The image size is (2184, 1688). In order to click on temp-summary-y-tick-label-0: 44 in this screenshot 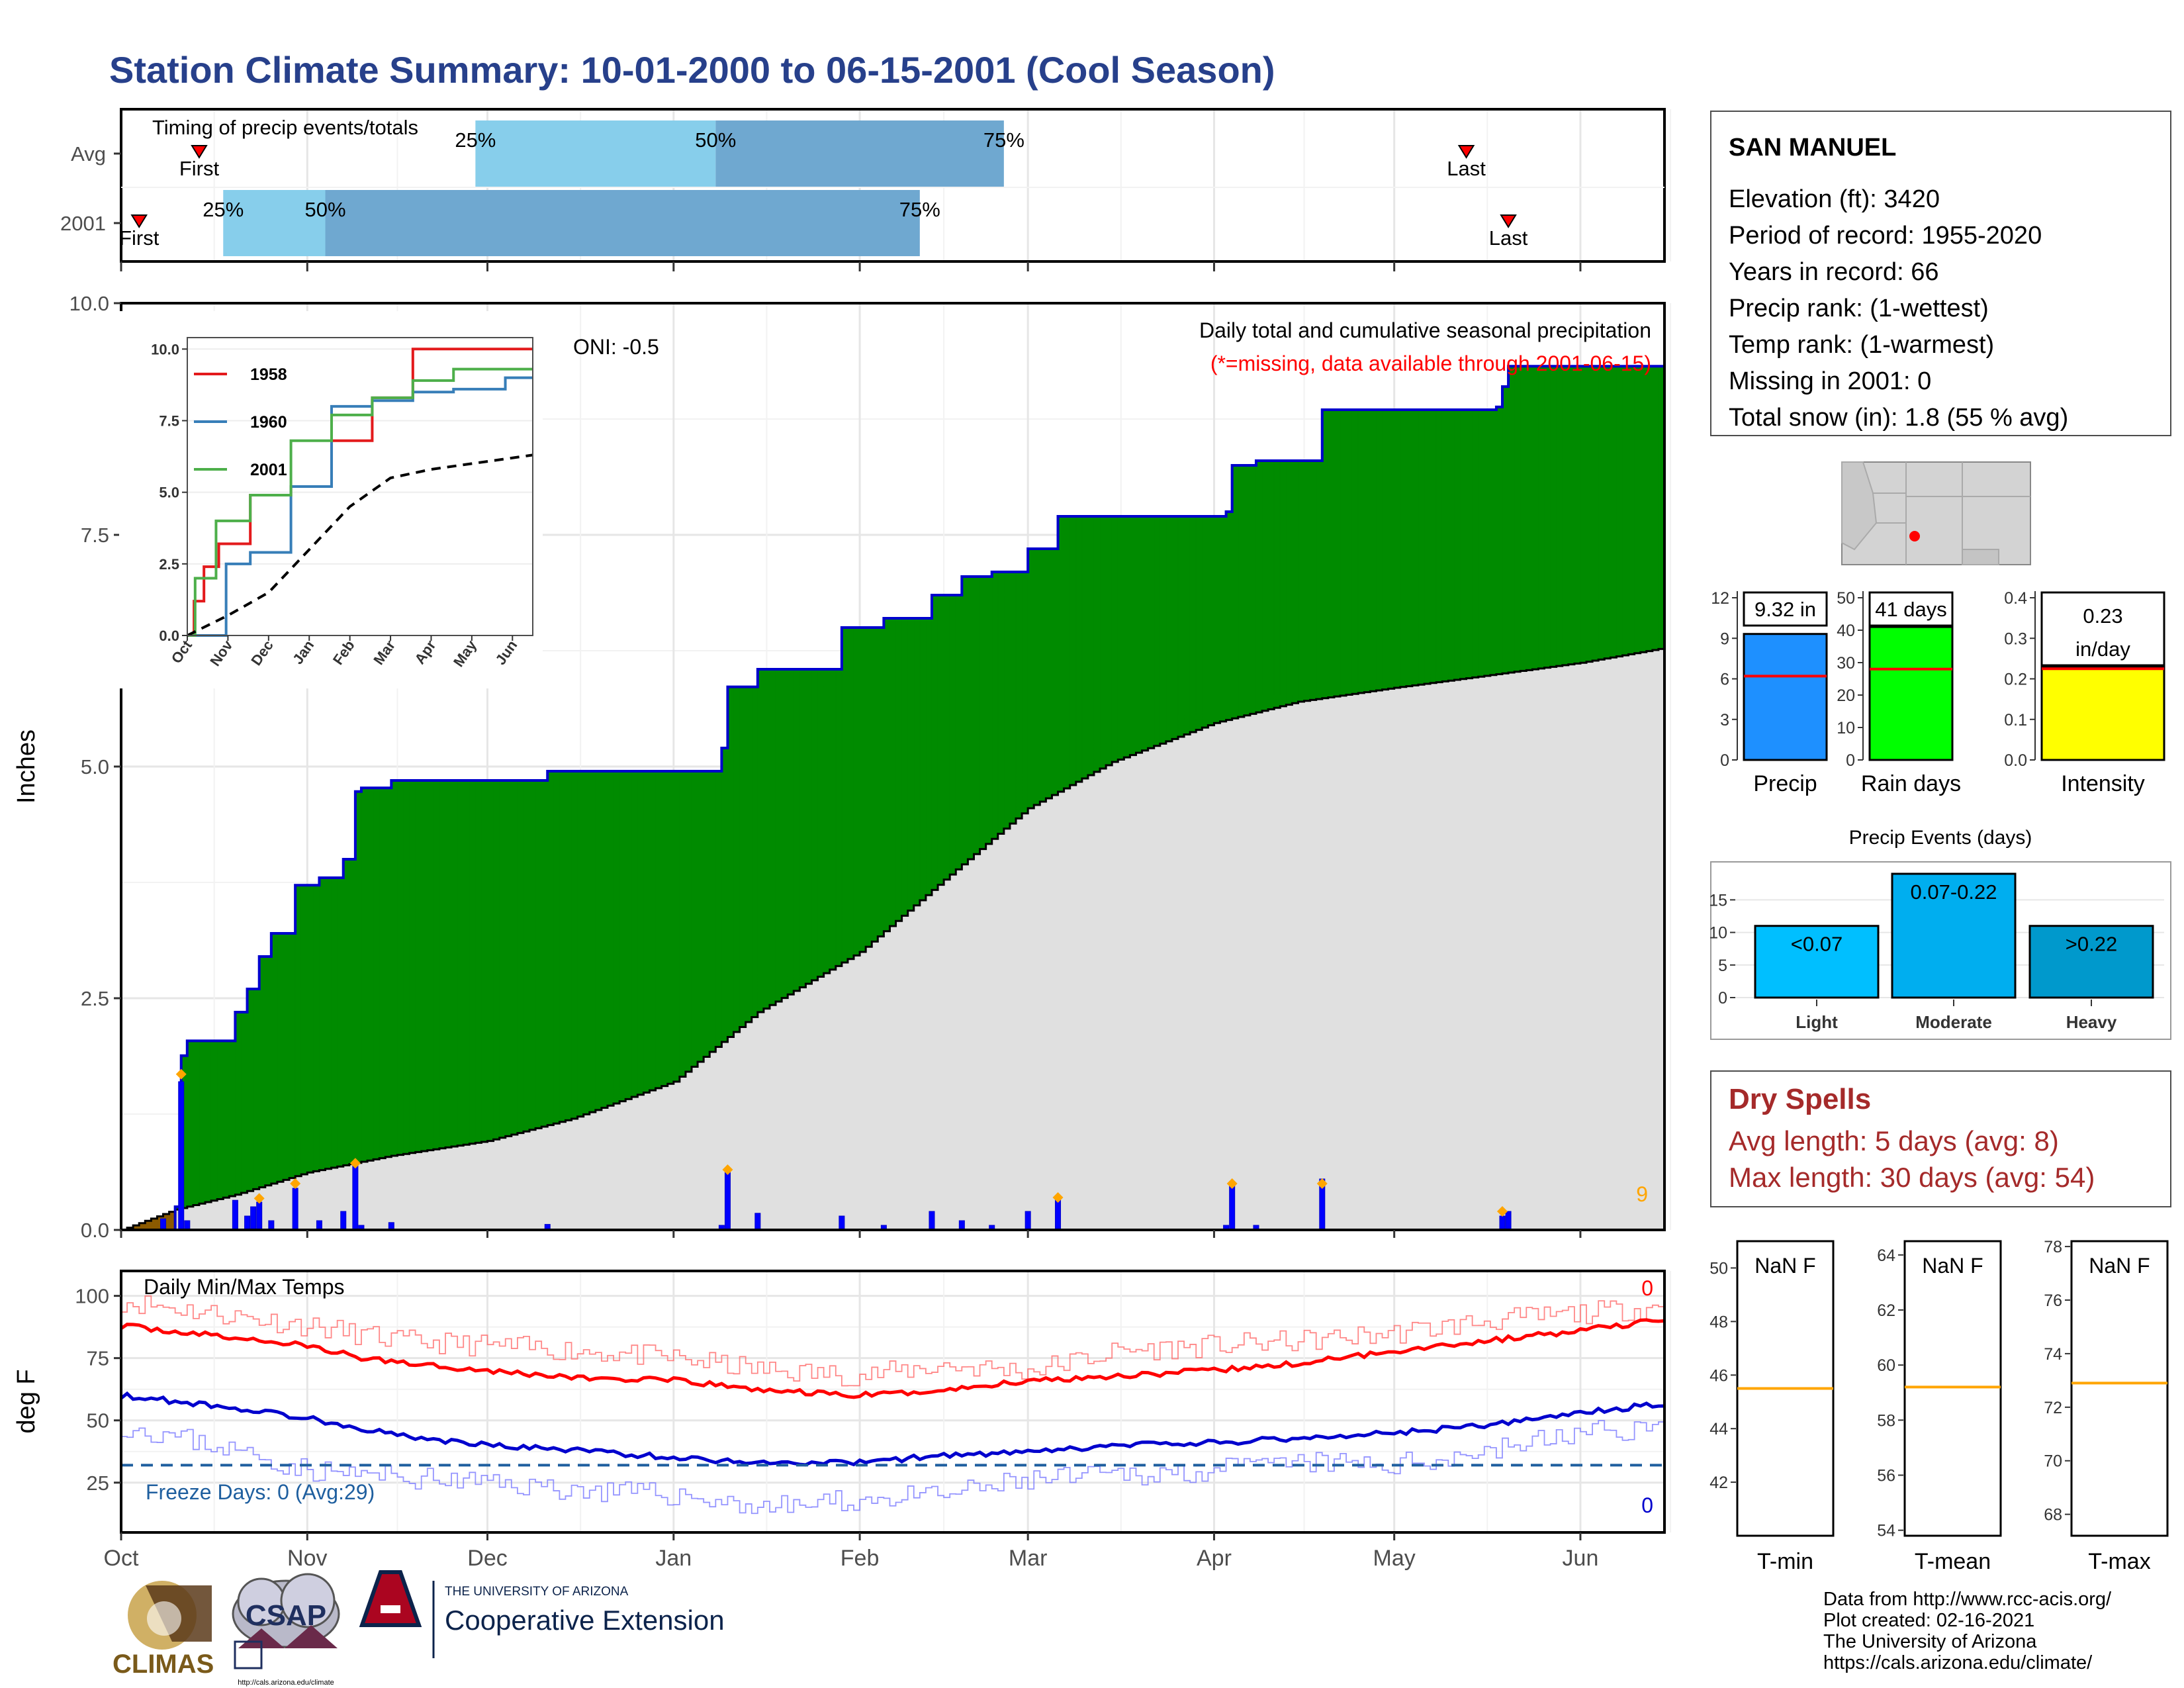, I will do `click(1718, 1429)`.